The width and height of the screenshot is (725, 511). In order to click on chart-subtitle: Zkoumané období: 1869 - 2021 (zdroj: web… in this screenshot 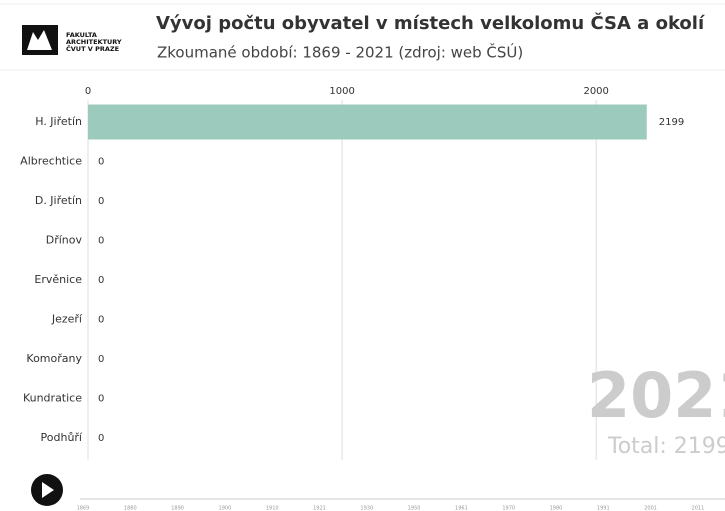, I will do `click(340, 52)`.